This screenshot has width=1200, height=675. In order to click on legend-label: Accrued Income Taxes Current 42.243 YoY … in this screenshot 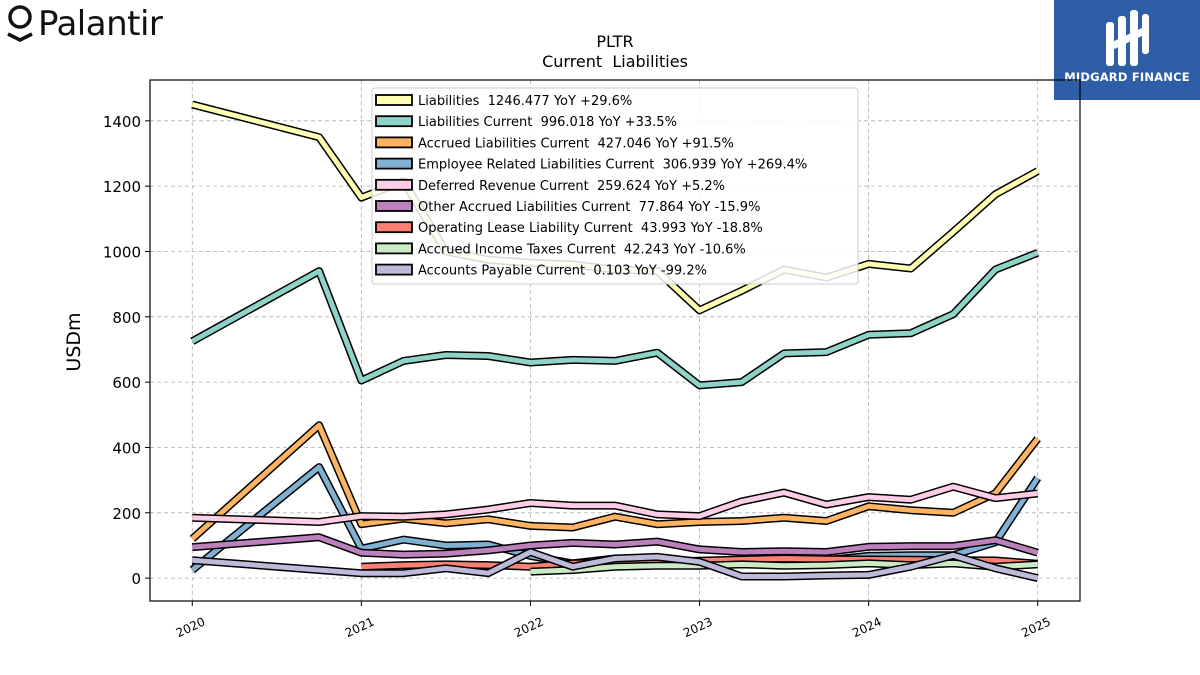, I will do `click(582, 249)`.